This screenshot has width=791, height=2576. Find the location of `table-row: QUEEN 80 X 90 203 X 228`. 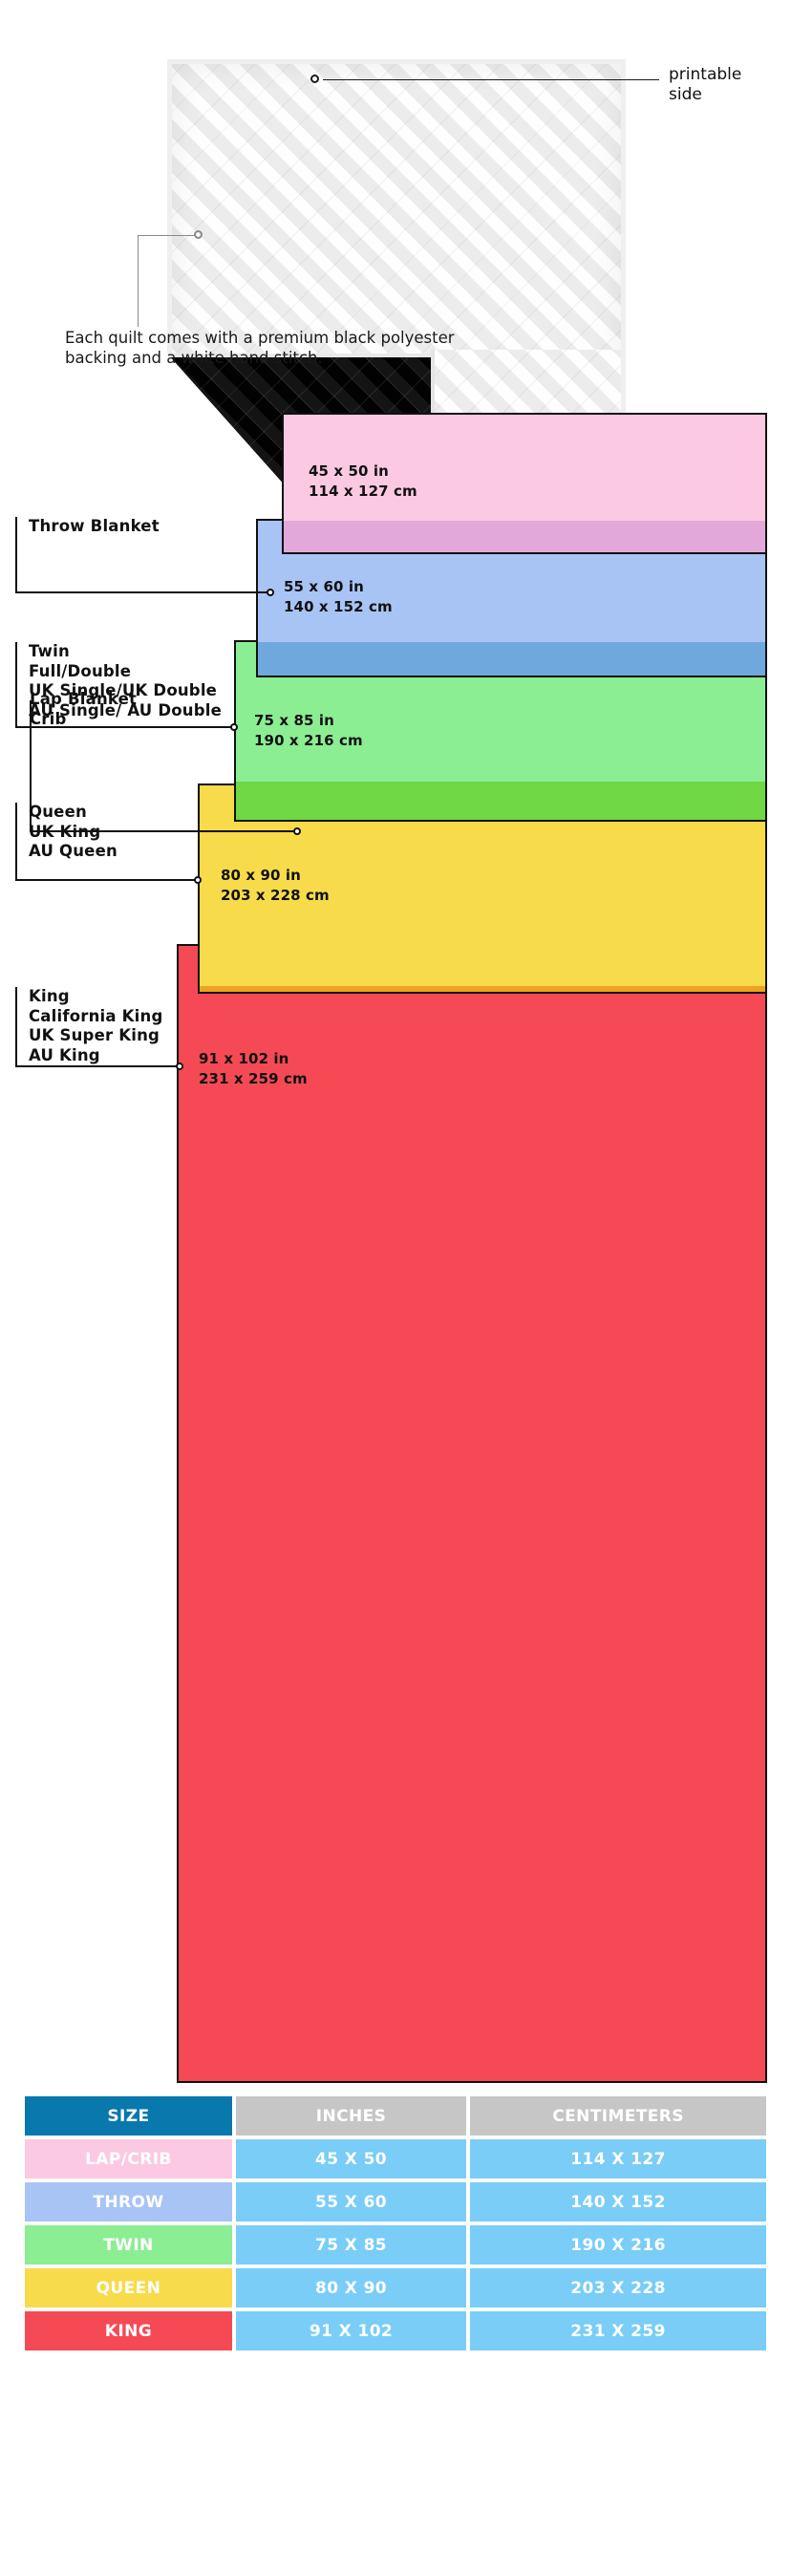

table-row: QUEEN 80 X 90 203 X 228 is located at coordinates (395, 2288).